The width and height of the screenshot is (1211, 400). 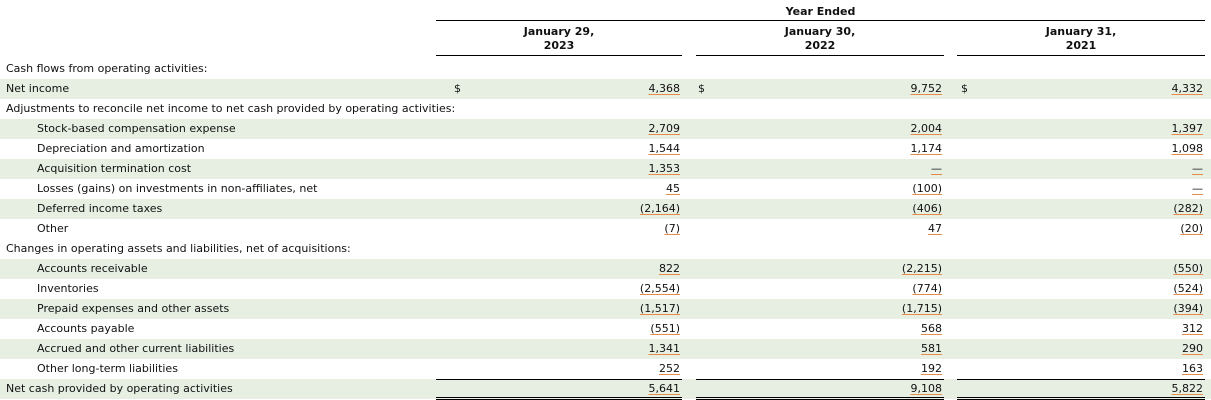 What do you see at coordinates (86, 328) in the screenshot?
I see `row-label: Accounts payable` at bounding box center [86, 328].